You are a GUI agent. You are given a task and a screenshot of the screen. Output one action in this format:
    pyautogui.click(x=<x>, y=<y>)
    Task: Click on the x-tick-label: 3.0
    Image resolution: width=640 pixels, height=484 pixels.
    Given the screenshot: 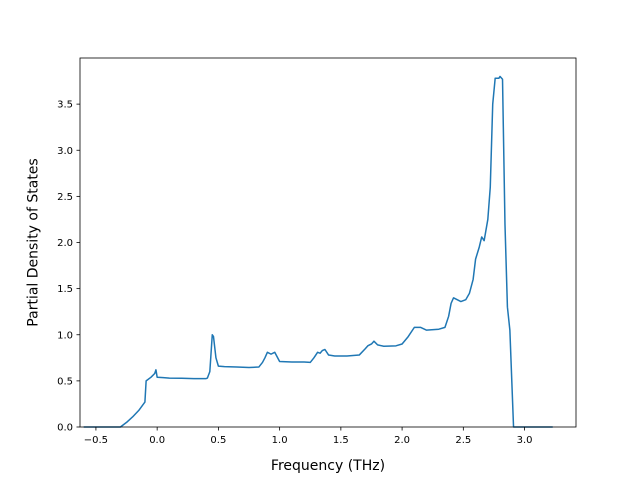 What is the action you would take?
    pyautogui.click(x=525, y=440)
    